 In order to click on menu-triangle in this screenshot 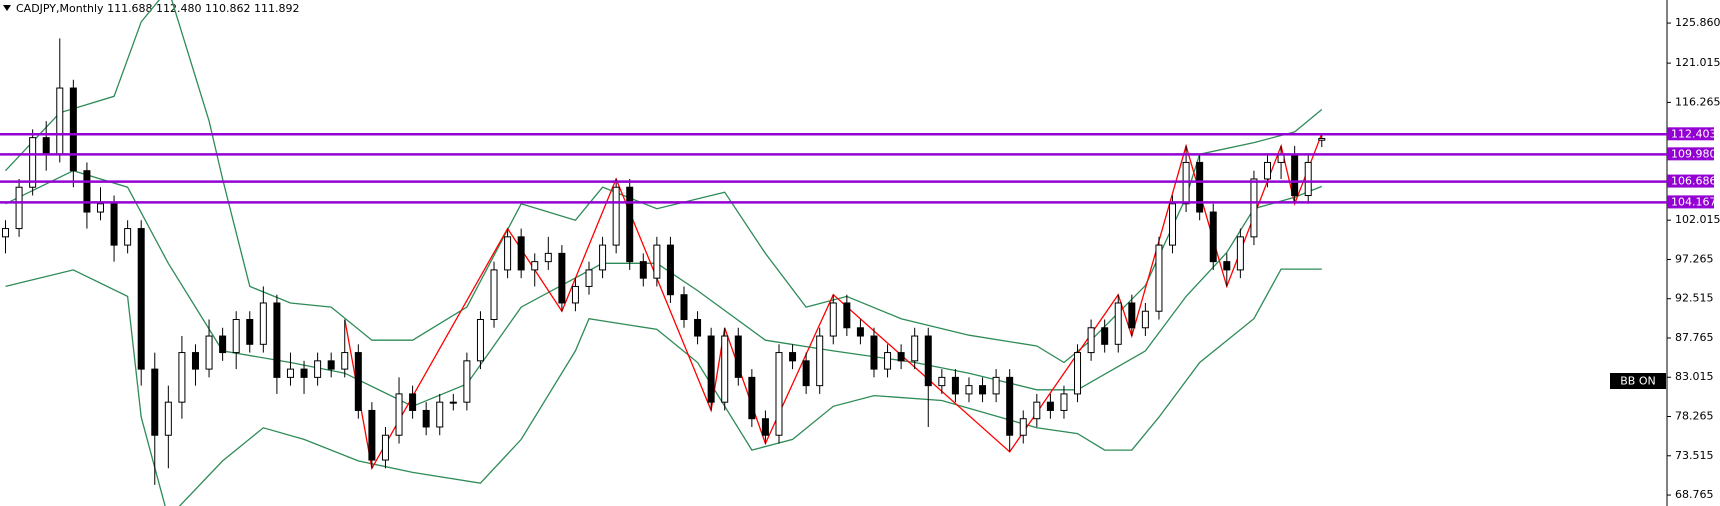, I will do `click(7, 8)`.